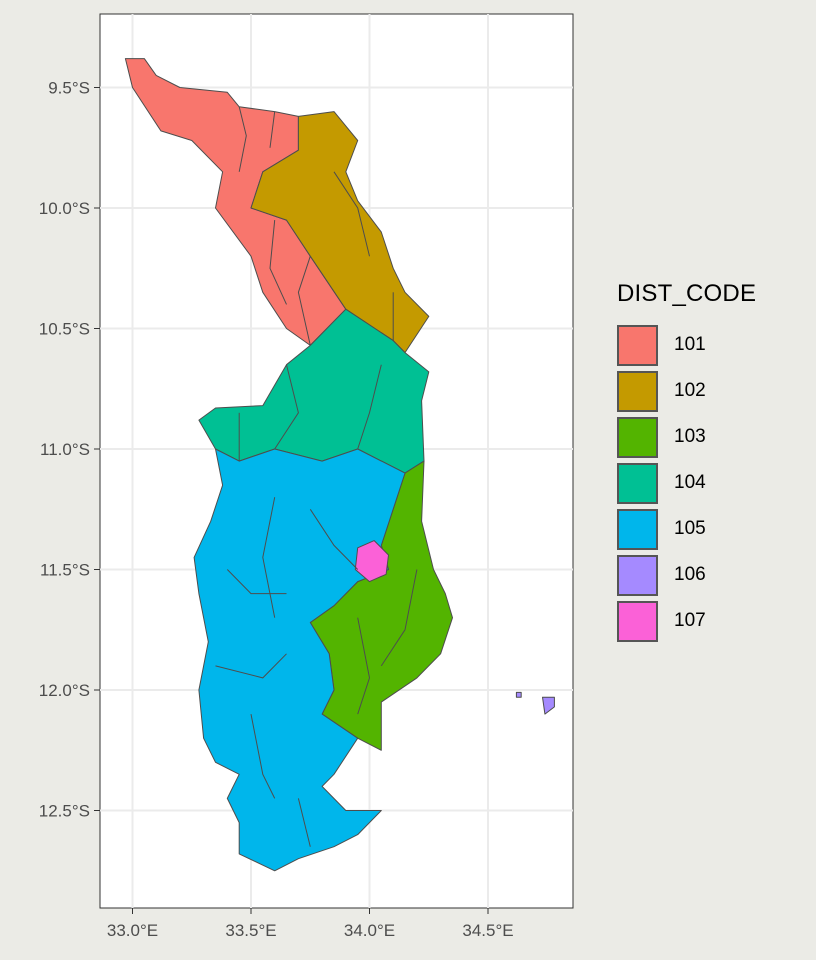 Image resolution: width=816 pixels, height=960 pixels. I want to click on legend-item-101: 101, so click(686, 345).